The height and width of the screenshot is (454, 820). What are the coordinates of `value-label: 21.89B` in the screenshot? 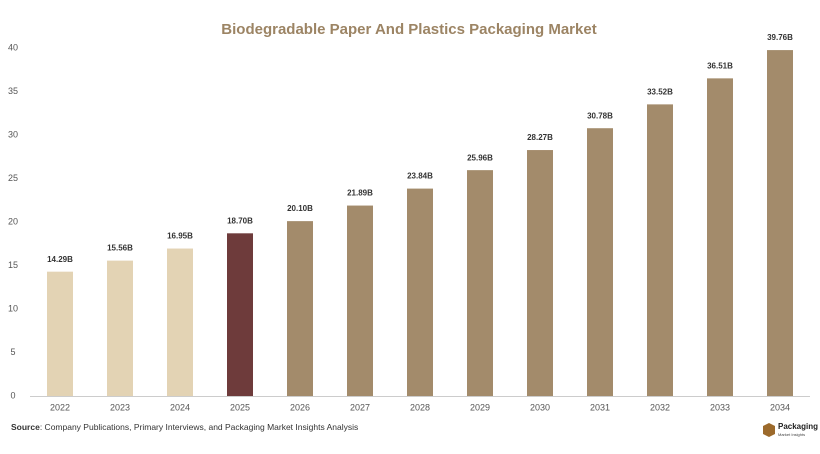 It's located at (360, 193).